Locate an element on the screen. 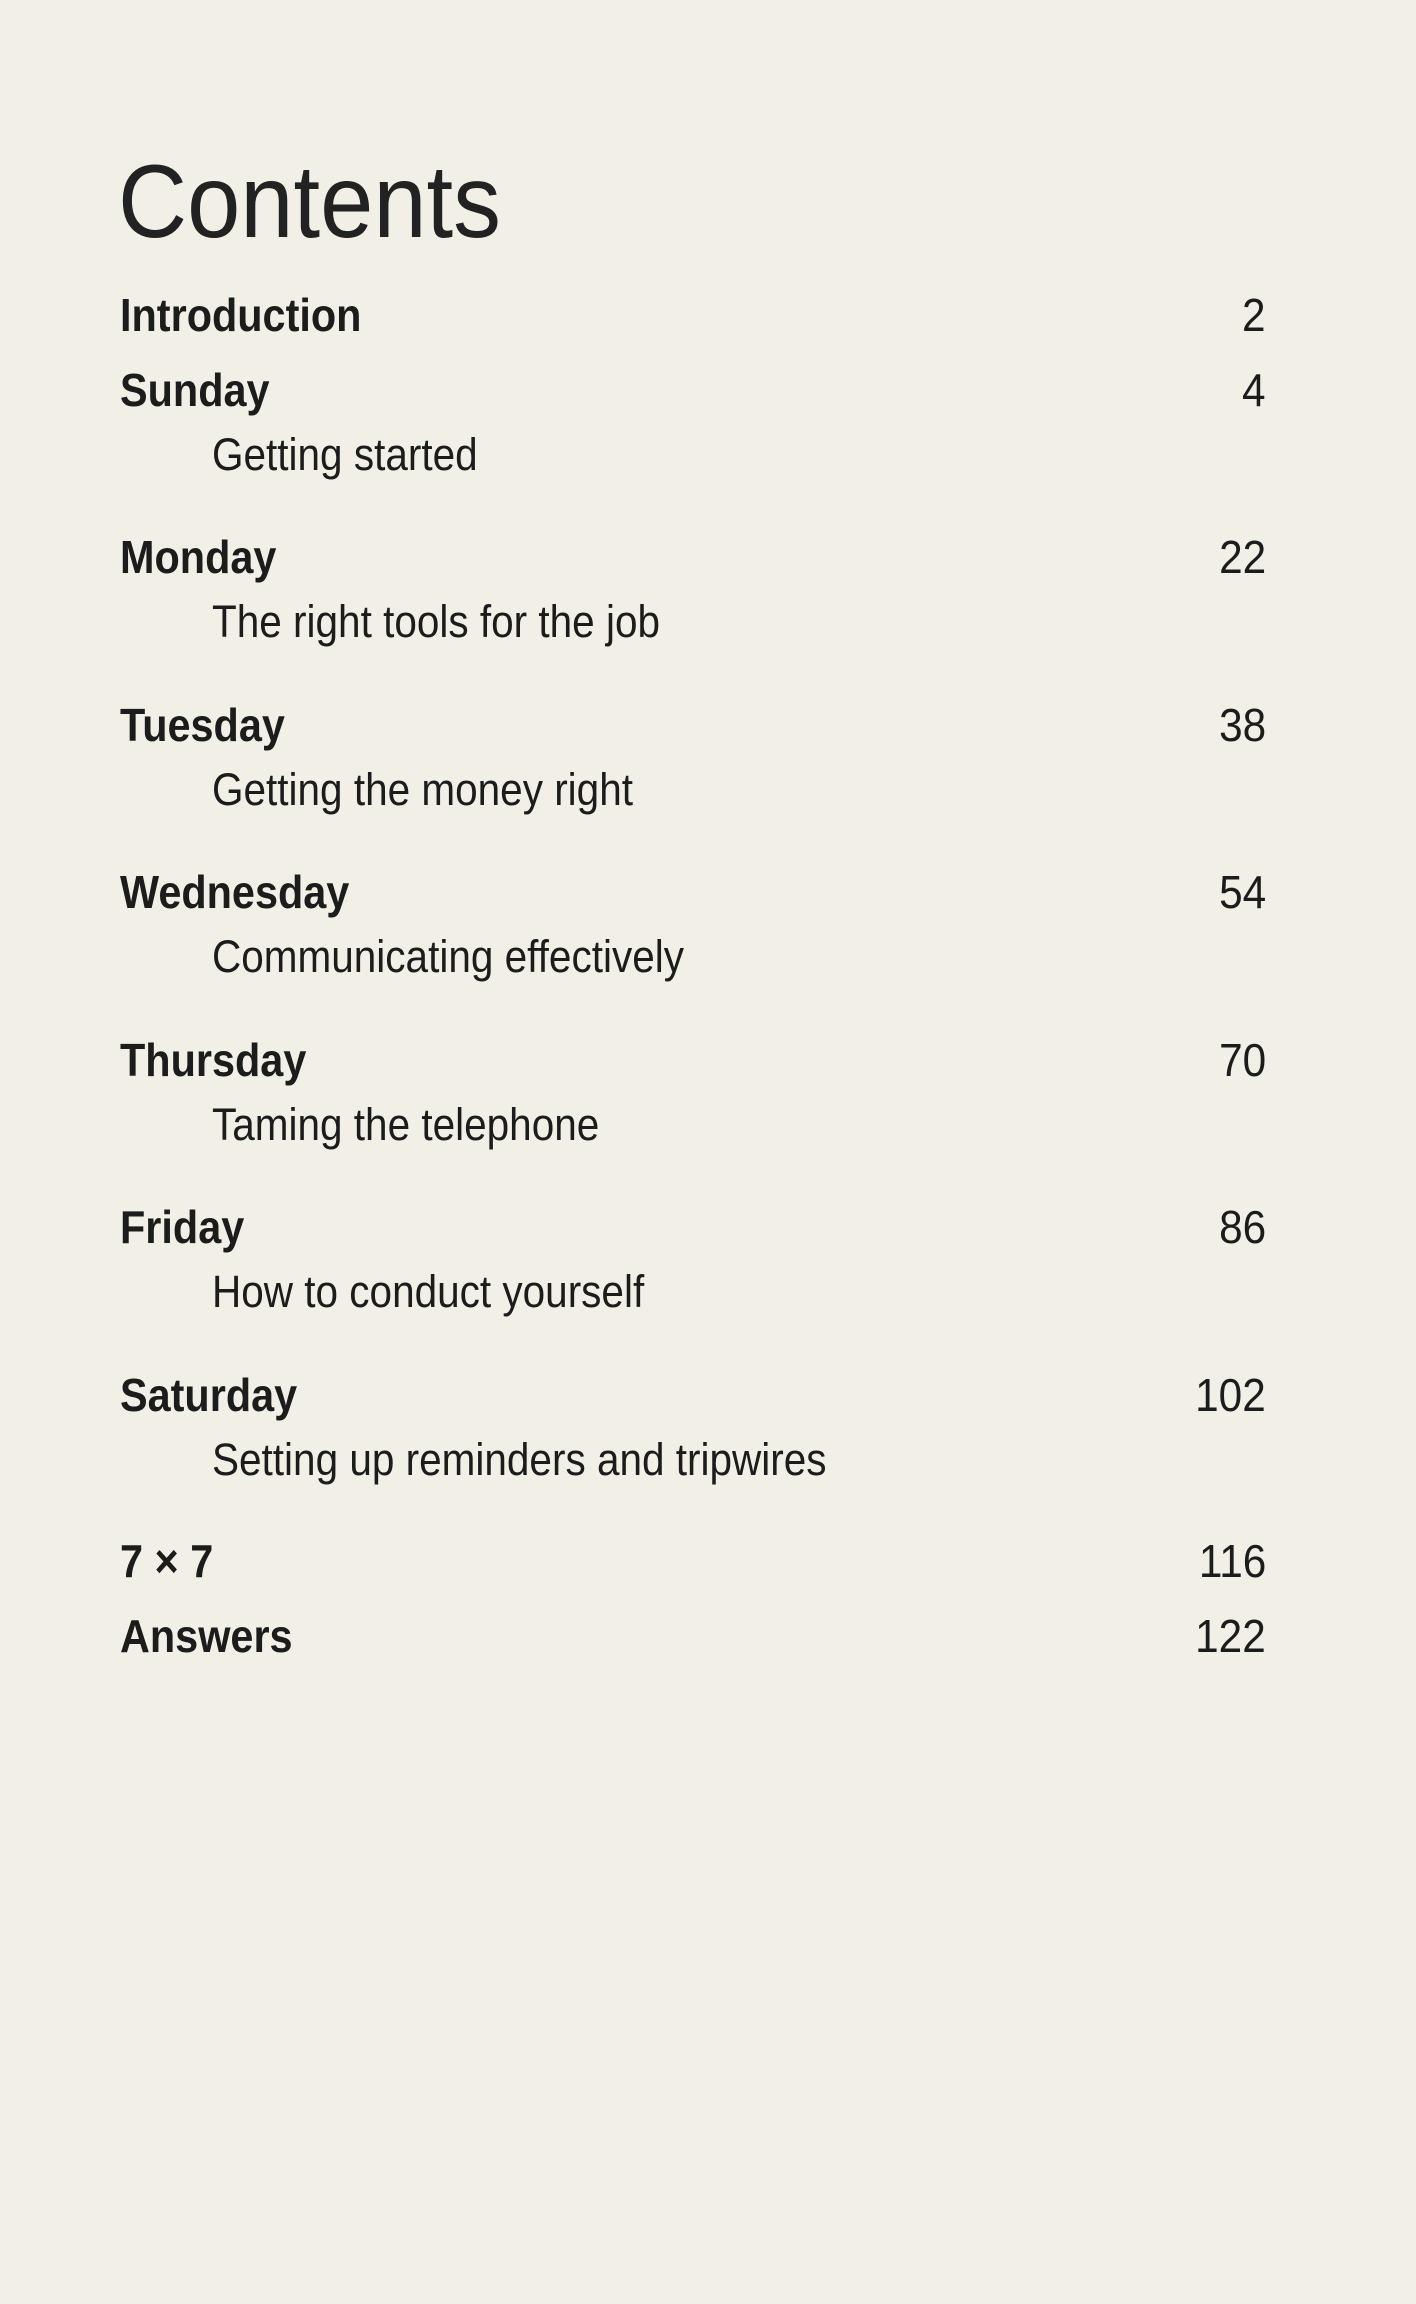 The width and height of the screenshot is (1416, 2304). chapter-title: Monday is located at coordinates (198, 557).